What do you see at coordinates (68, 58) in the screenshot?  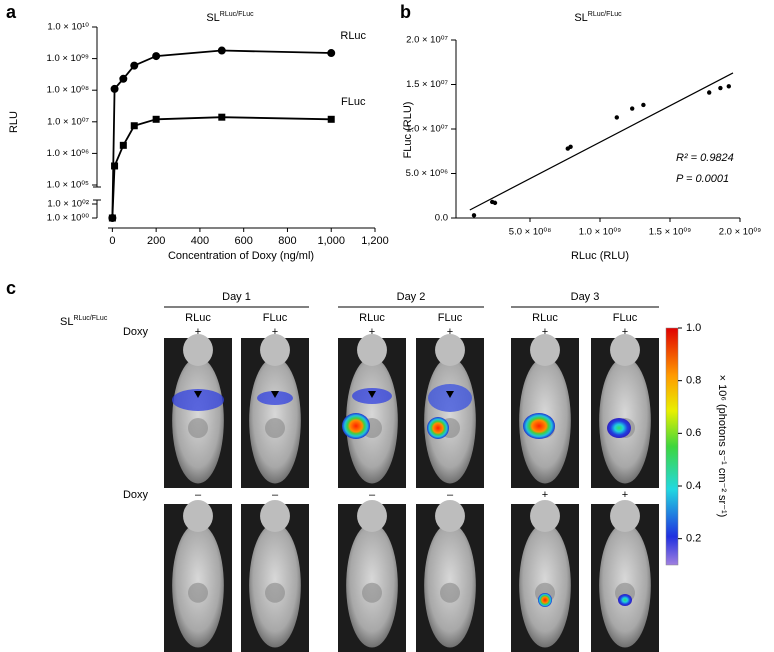 I see `y-tick-label: 1.0 × 10⁰⁹` at bounding box center [68, 58].